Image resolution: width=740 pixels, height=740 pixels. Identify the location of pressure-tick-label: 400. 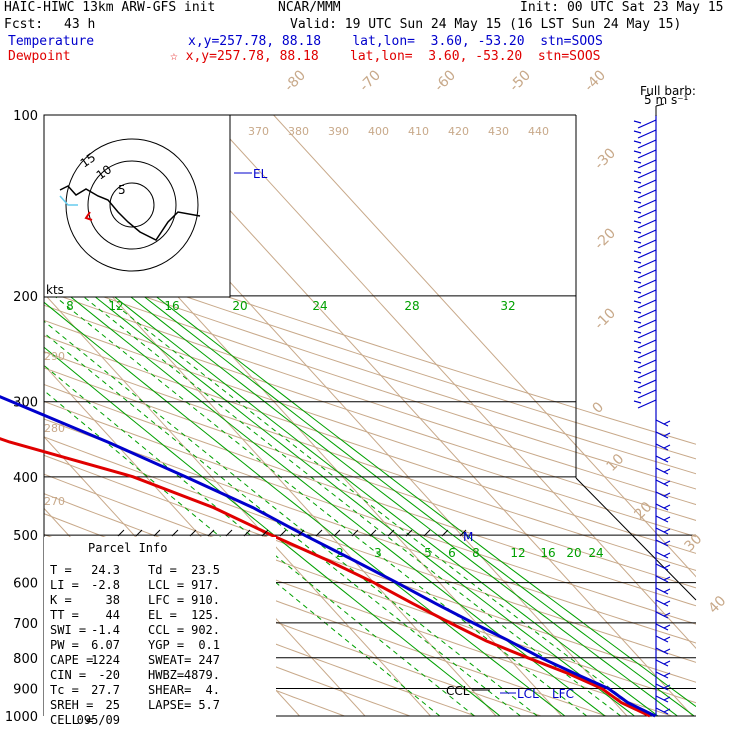
(25, 478).